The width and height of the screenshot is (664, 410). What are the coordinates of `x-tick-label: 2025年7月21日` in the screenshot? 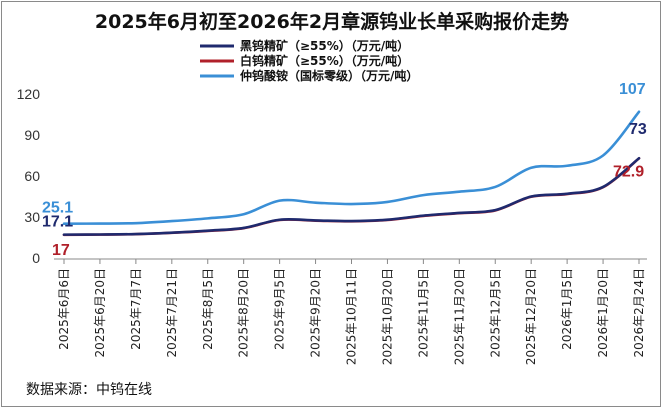 It's located at (172, 312).